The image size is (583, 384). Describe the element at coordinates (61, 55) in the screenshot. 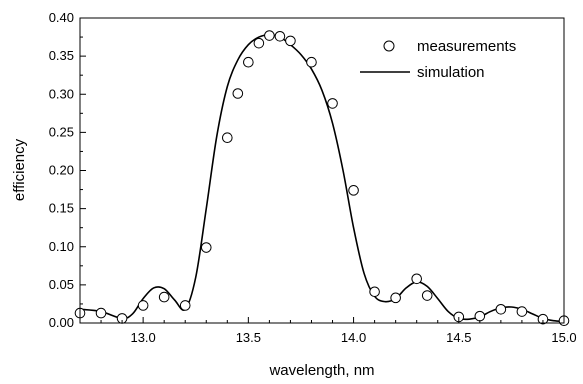

I see `y-tick-label: 0.35` at that location.